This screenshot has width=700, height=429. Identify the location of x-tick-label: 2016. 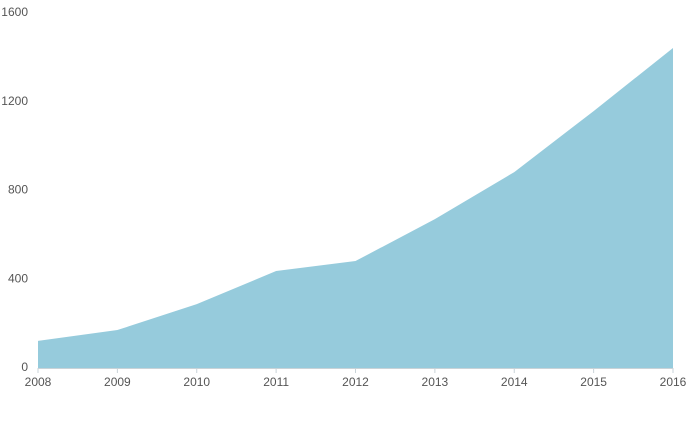
(673, 382).